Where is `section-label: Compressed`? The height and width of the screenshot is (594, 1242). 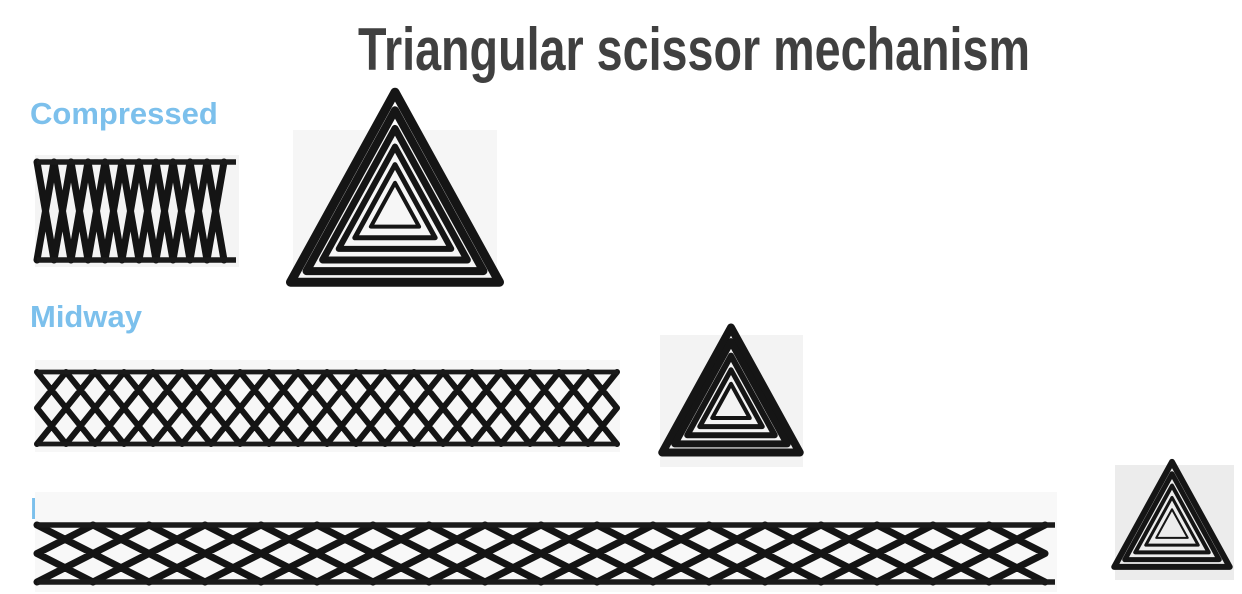
section-label: Compressed is located at coordinates (124, 113).